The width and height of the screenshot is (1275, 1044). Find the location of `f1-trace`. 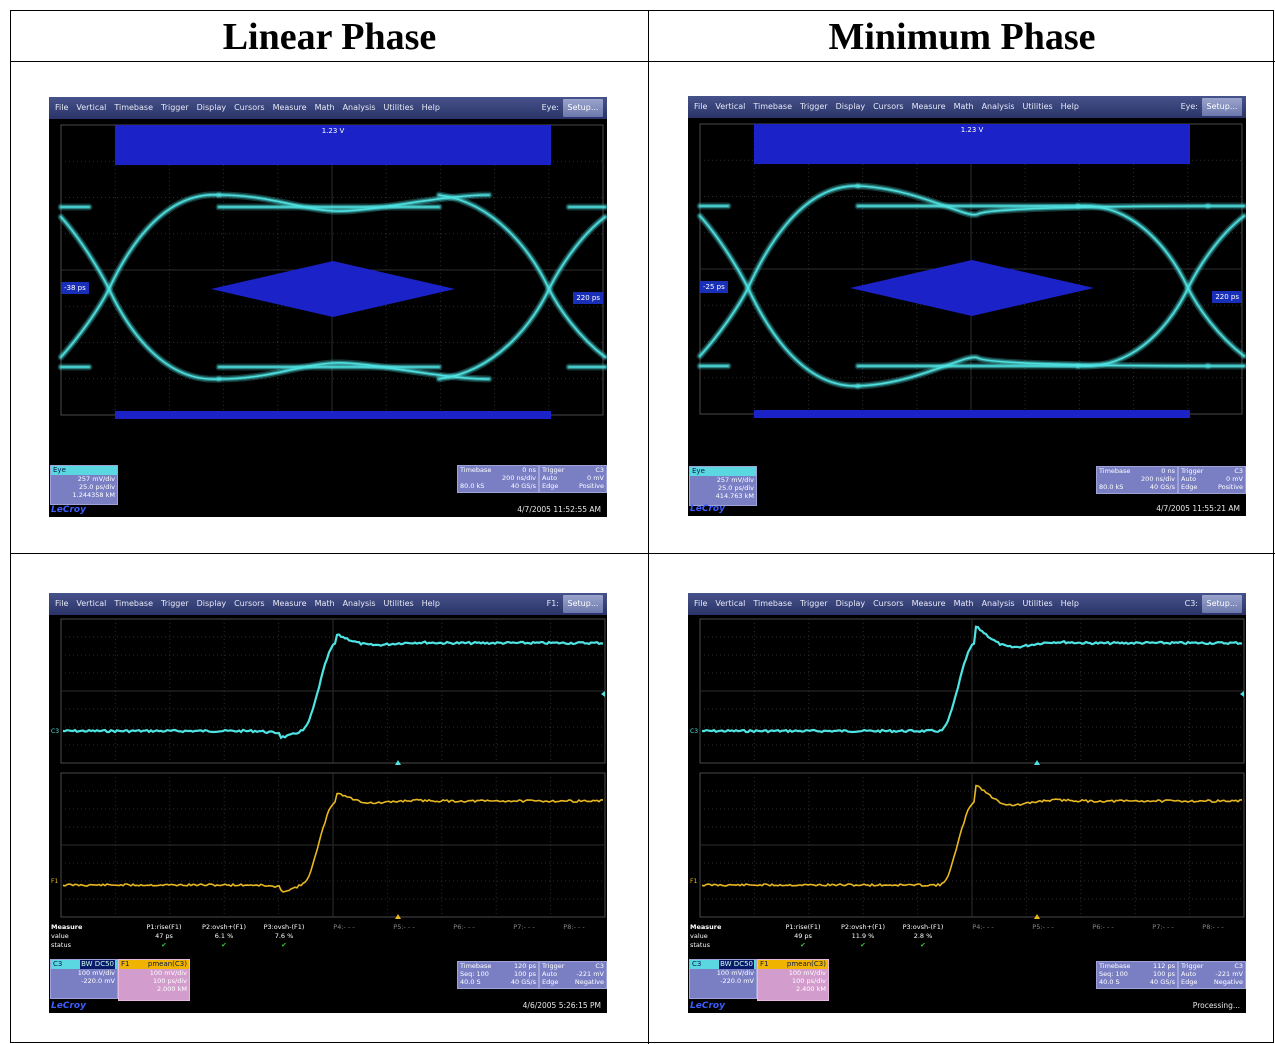

f1-trace is located at coordinates (971, 836).